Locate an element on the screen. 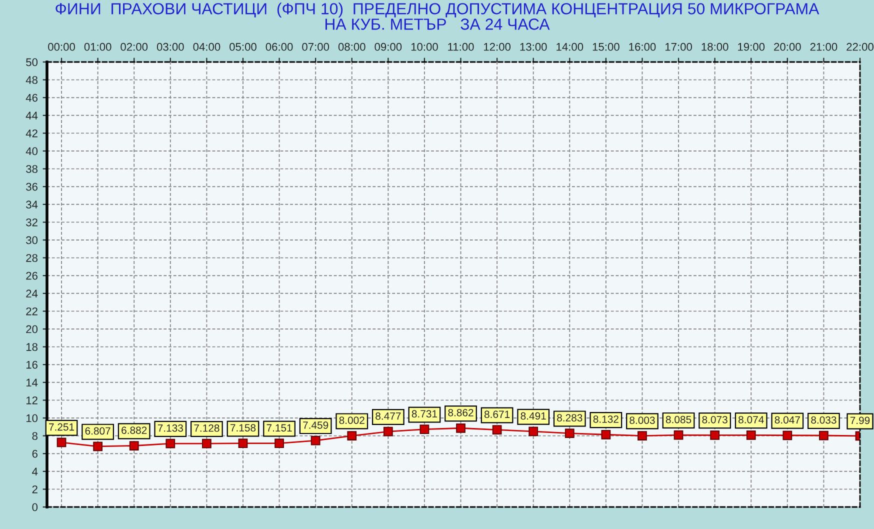 This screenshot has height=529, width=874. data-label: 8.477 is located at coordinates (388, 416).